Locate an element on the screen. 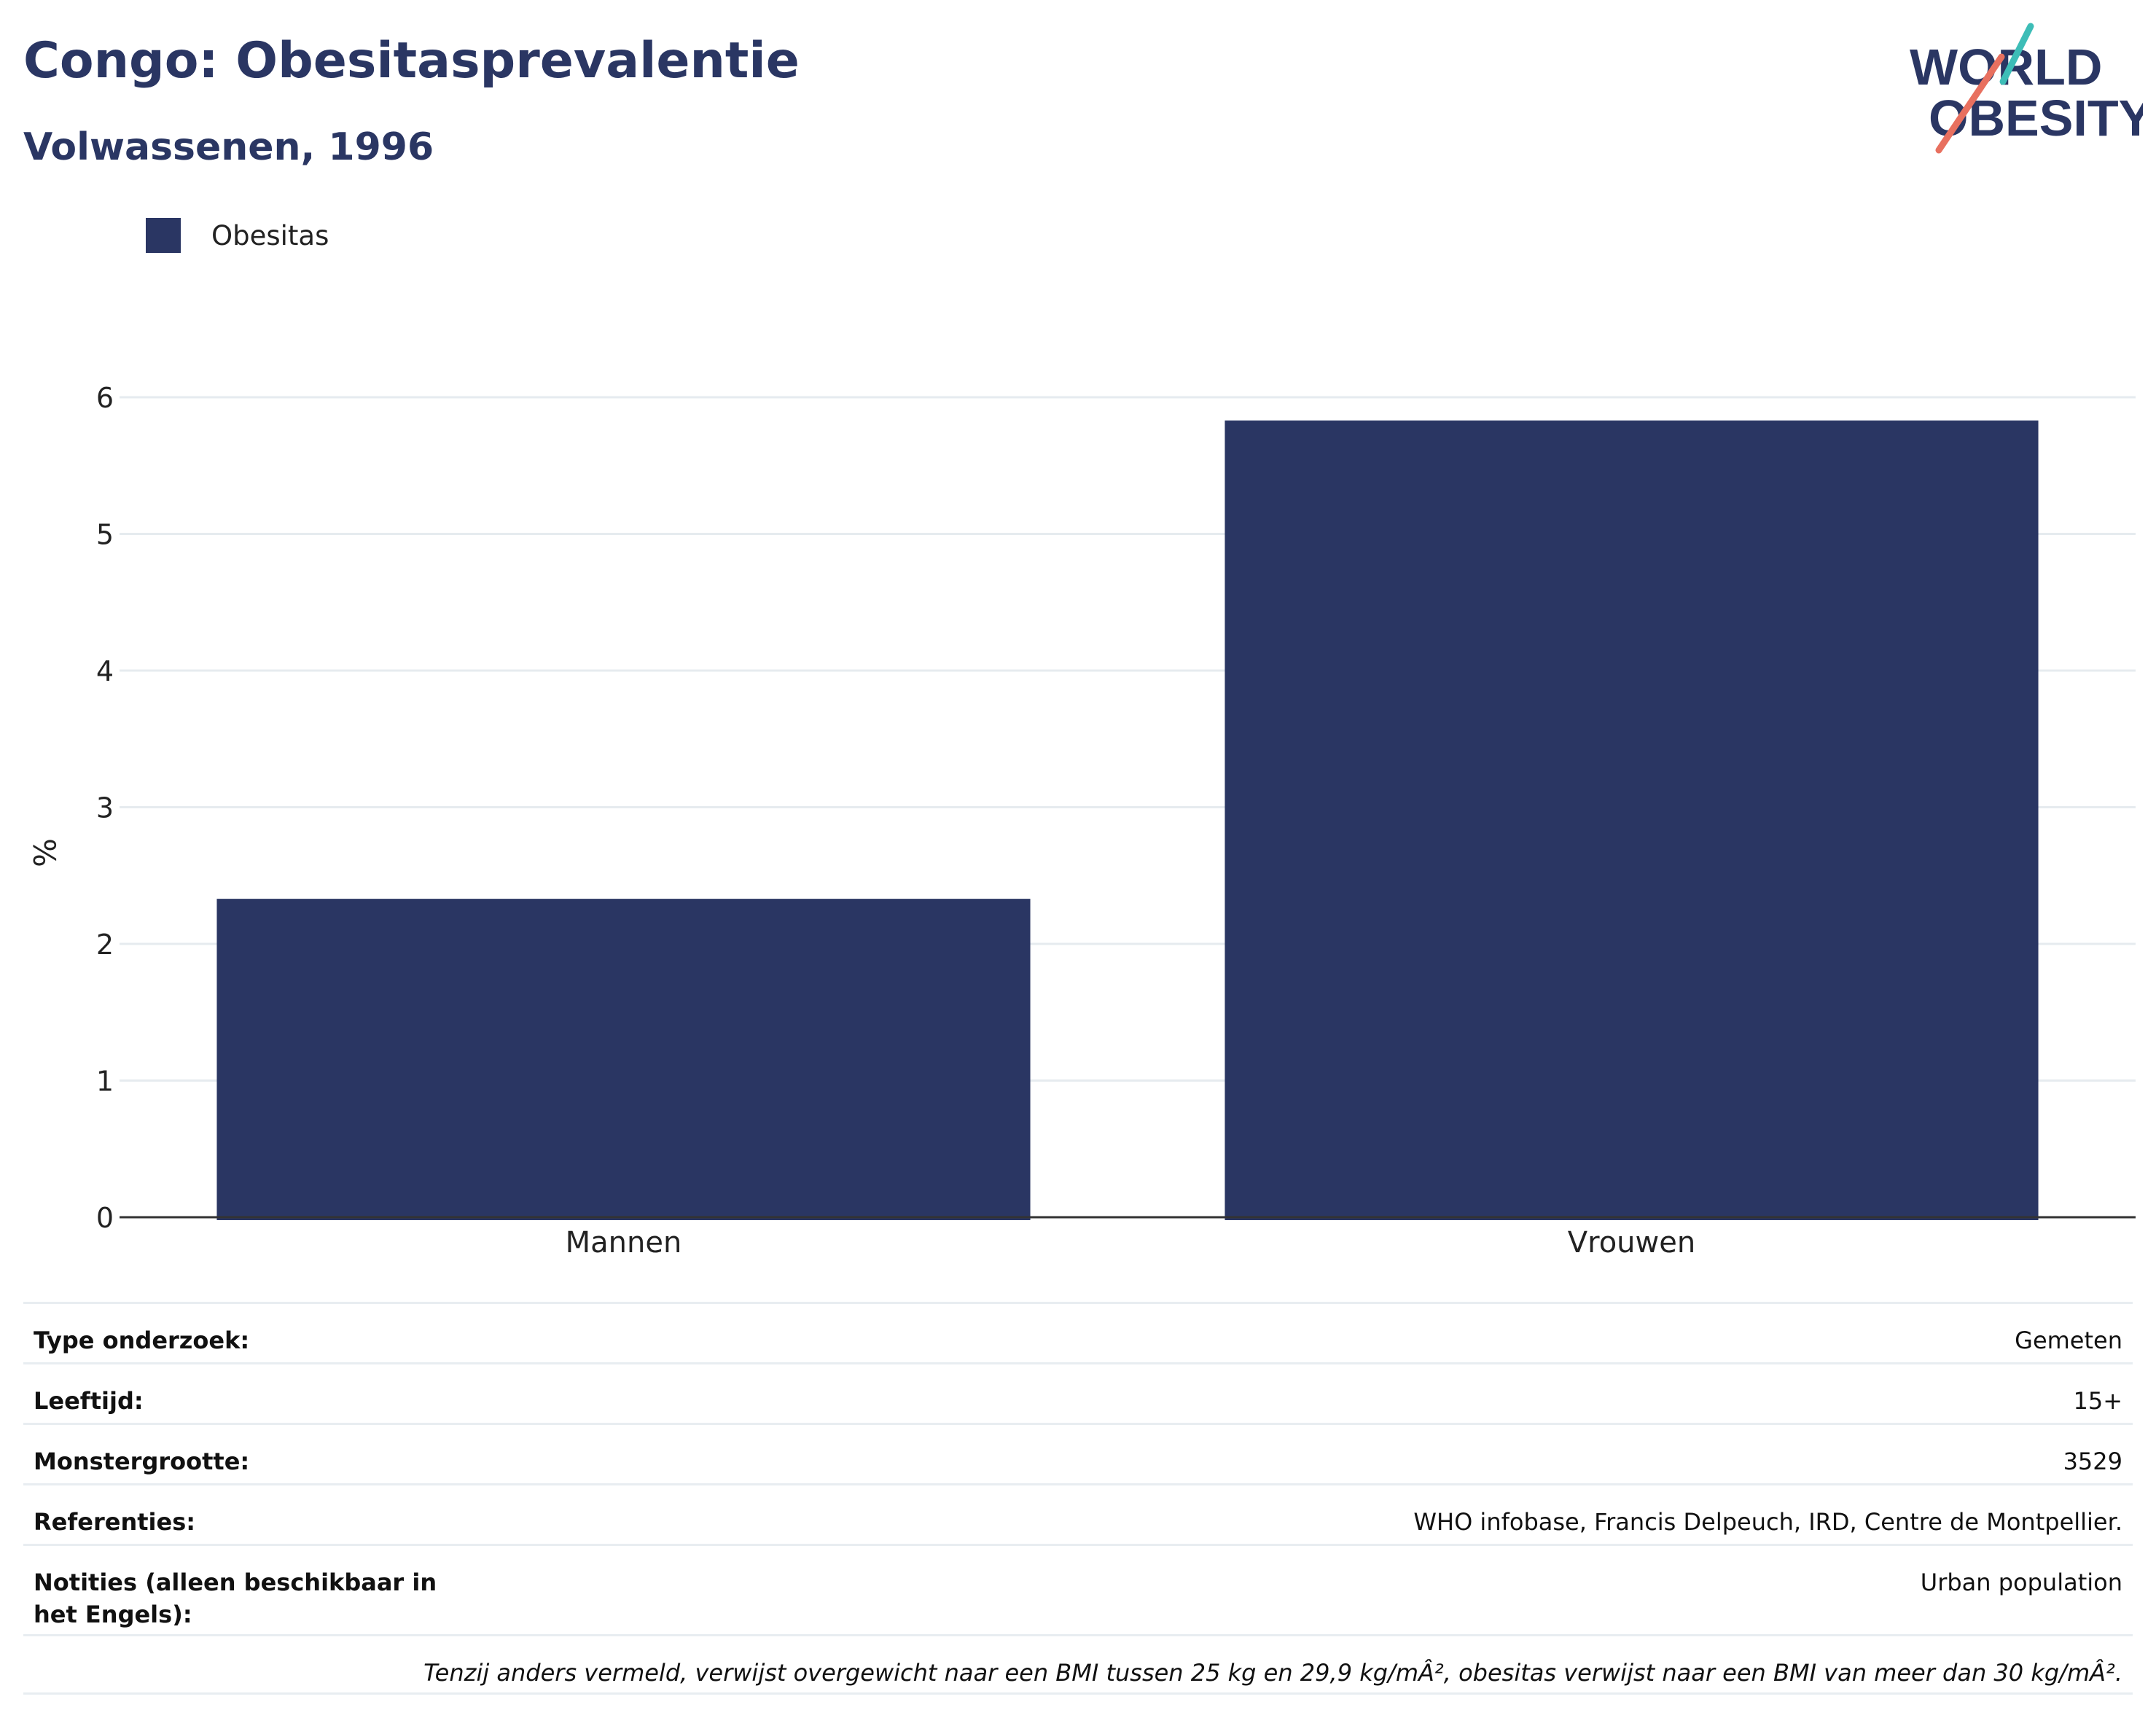 This screenshot has width=2156, height=1734. y-tick-label: 5 is located at coordinates (105, 535).